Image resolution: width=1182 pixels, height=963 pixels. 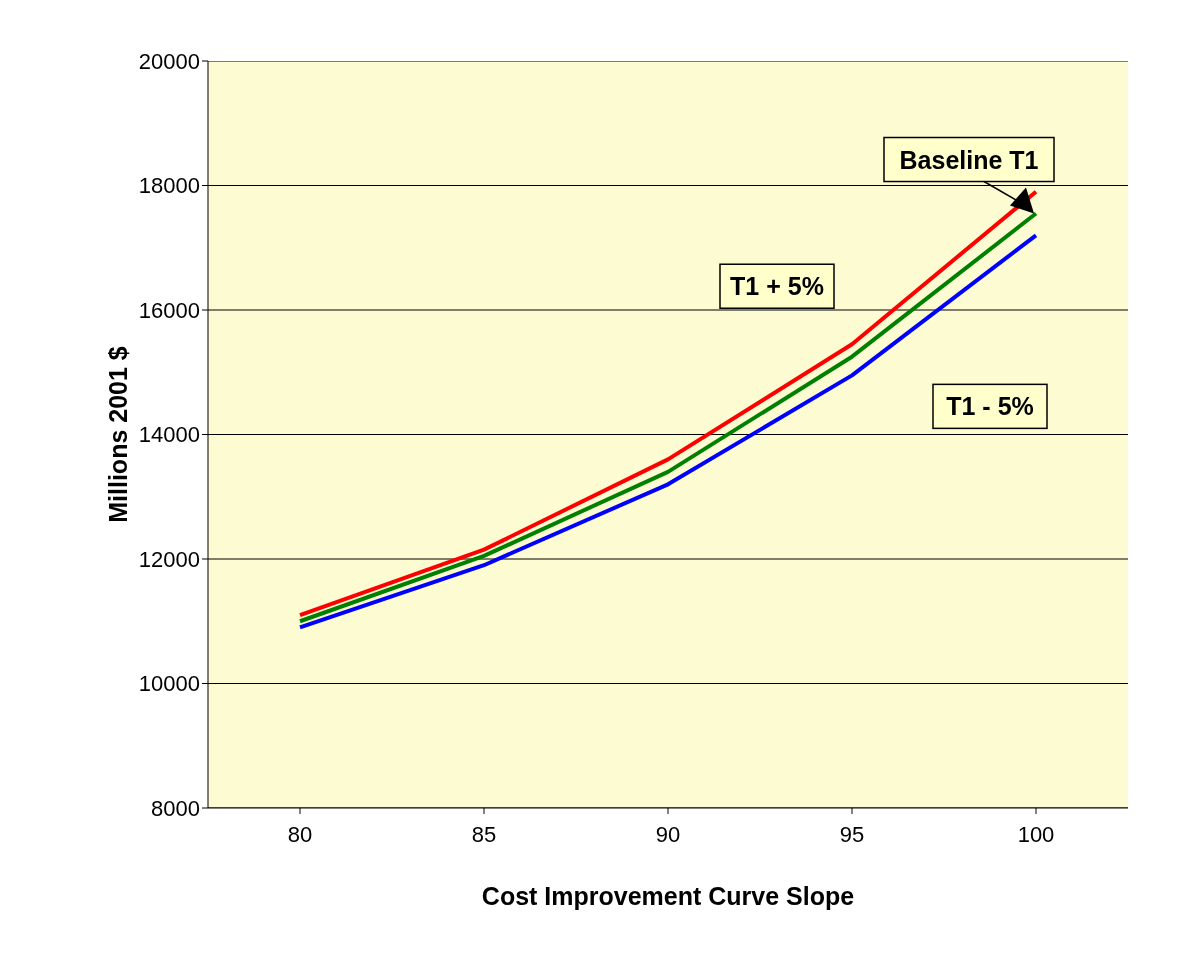 I want to click on x-tick-label: 90, so click(x=668, y=834).